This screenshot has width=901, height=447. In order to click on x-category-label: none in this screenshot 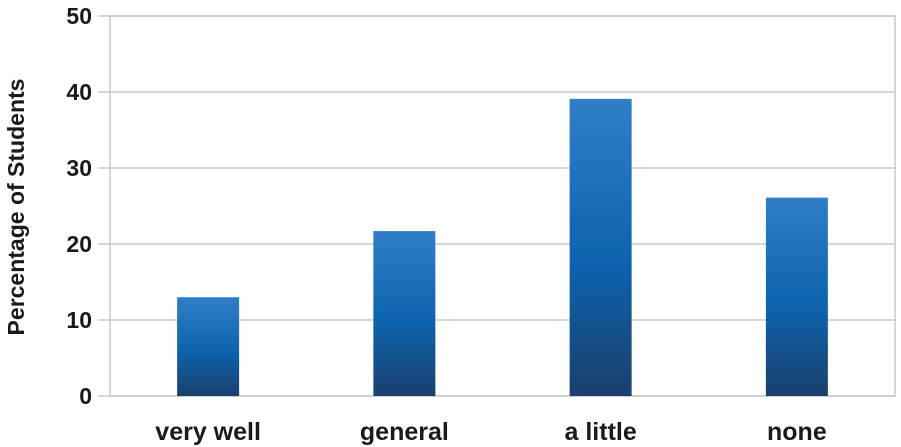, I will do `click(797, 432)`.